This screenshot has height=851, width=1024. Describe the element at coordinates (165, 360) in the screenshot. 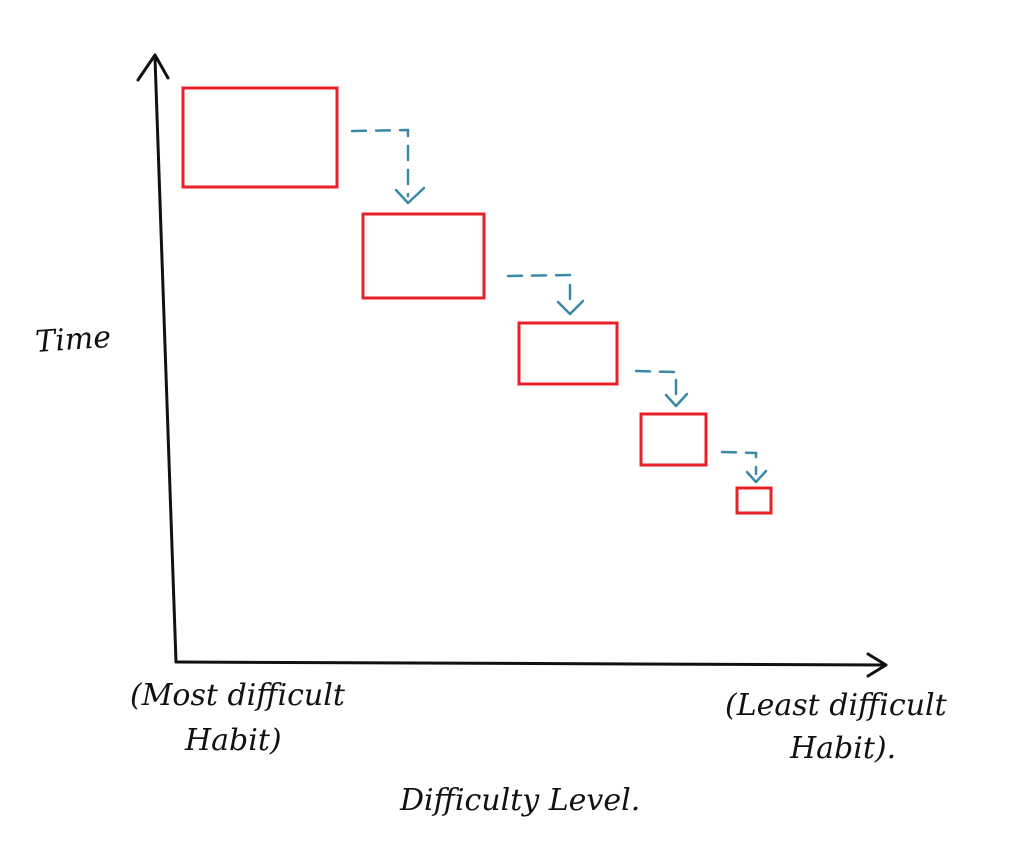

I see `y-axis` at that location.